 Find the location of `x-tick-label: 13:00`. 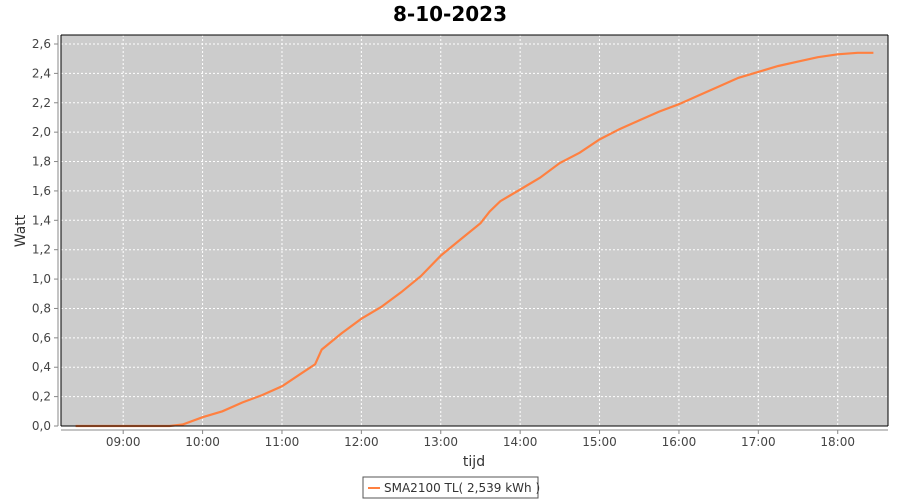

x-tick-label: 13:00 is located at coordinates (440, 442).